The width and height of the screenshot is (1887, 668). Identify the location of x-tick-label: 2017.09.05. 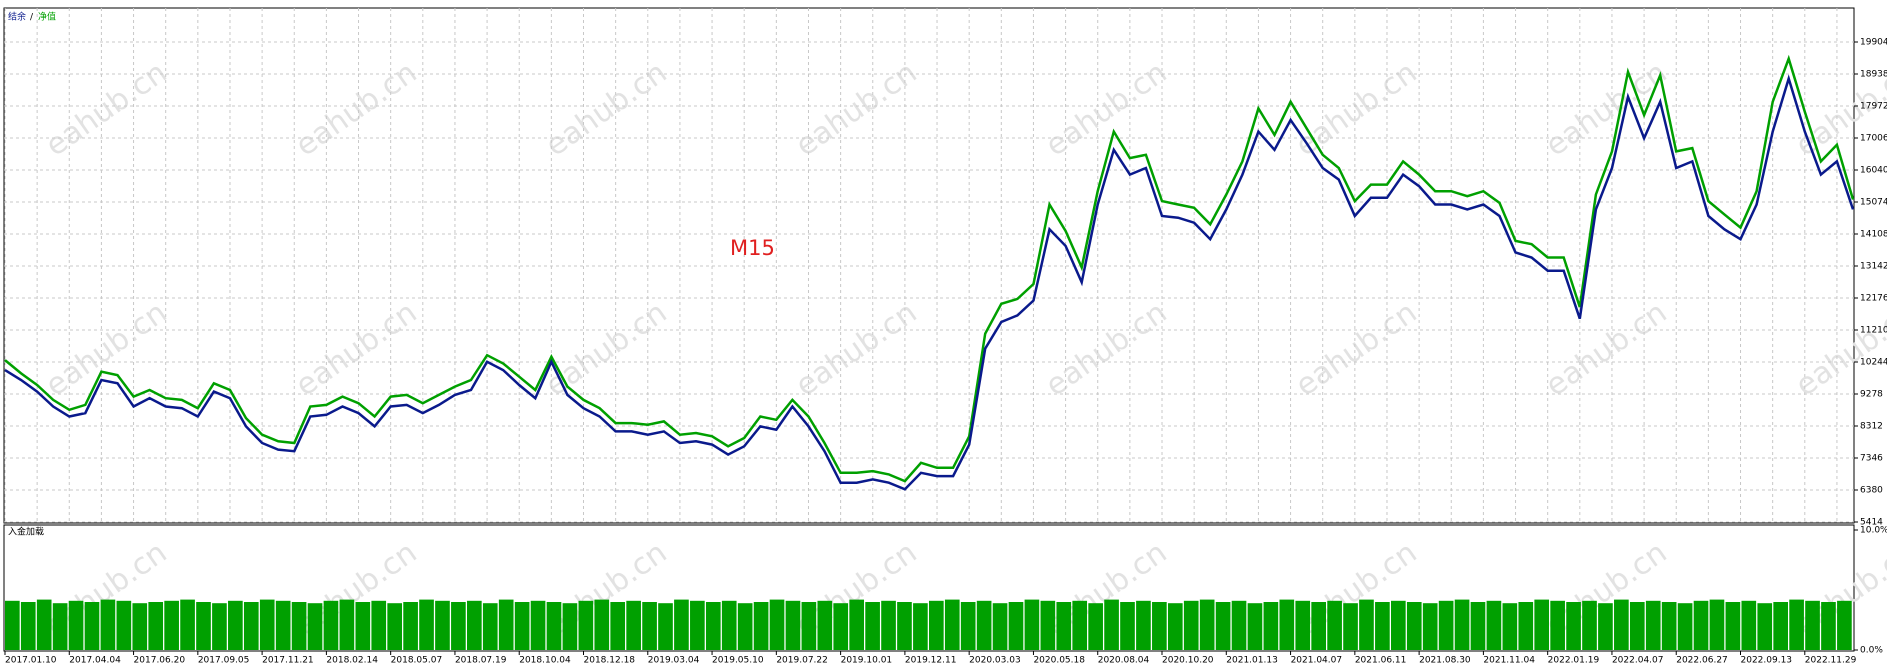
(224, 661).